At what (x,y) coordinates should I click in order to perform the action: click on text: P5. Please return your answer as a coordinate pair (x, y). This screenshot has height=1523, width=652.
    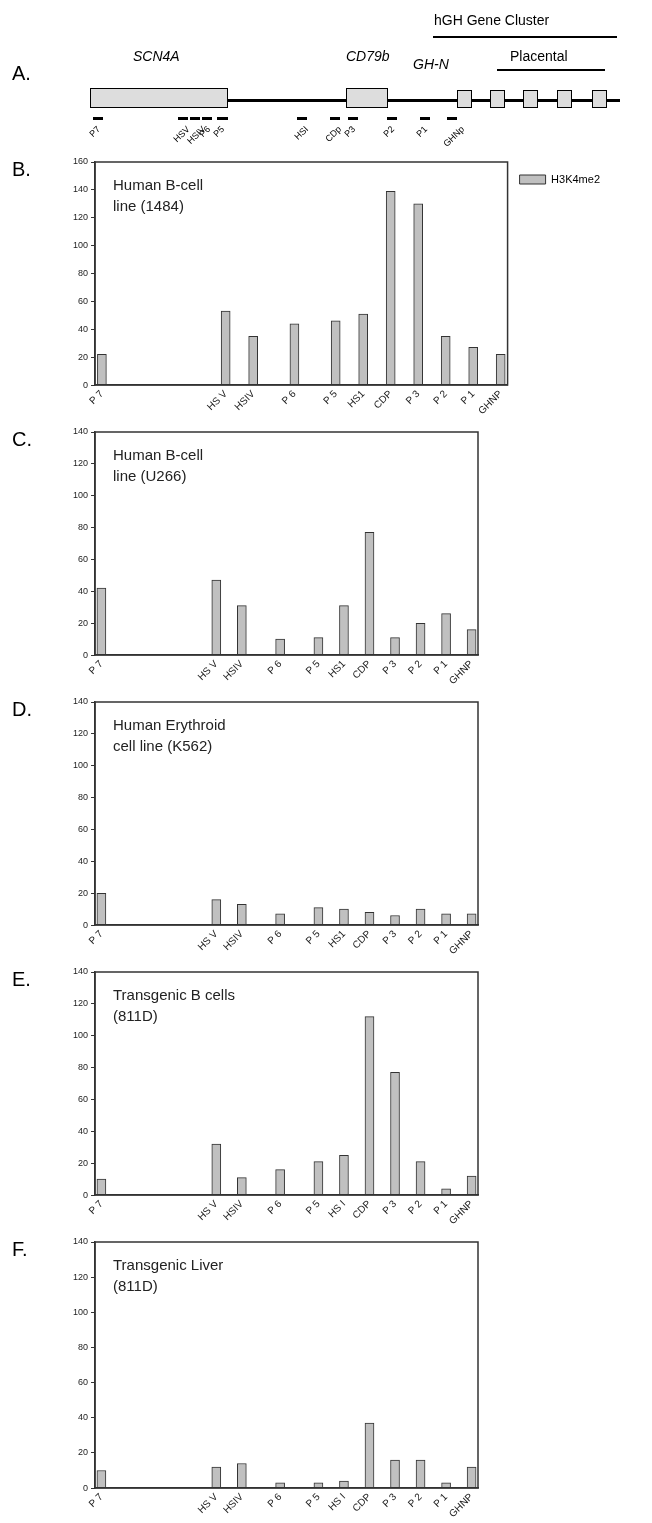
    Looking at the image, I should click on (219, 131).